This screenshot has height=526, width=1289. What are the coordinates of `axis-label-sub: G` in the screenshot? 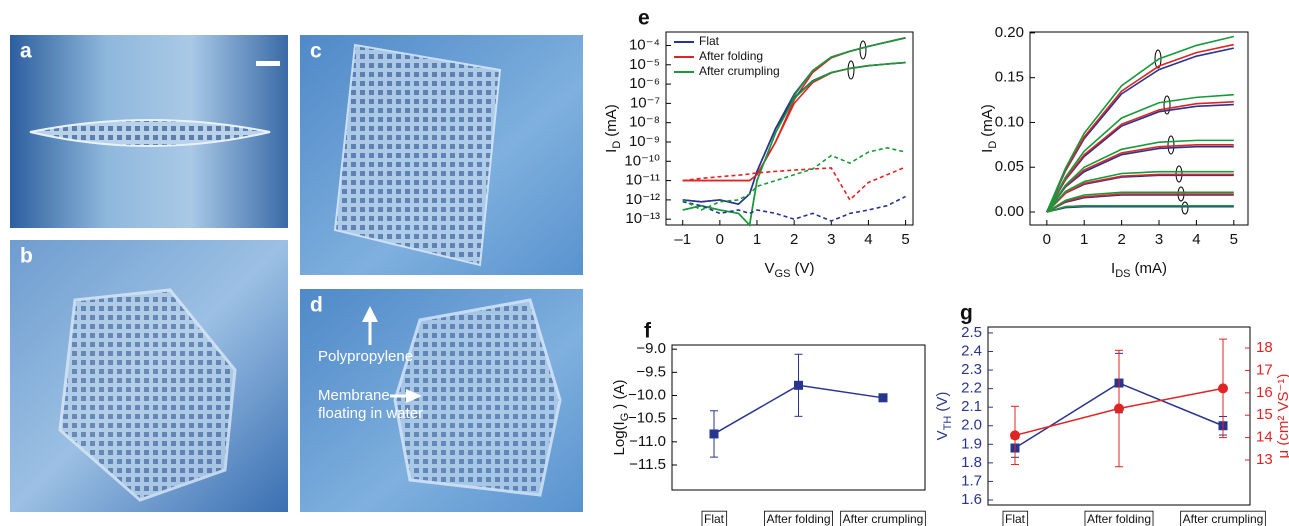 It's located at (625, 417).